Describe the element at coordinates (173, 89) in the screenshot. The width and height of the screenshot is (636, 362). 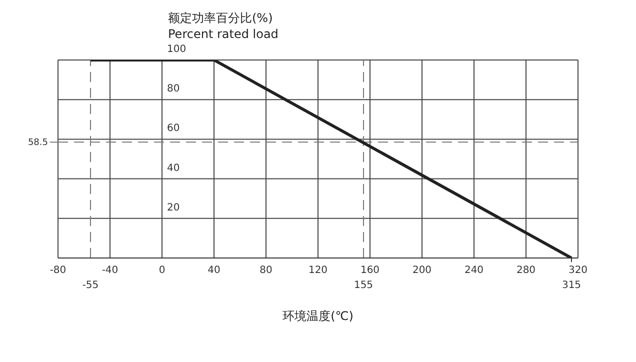
I see `y-tick-label: 80` at that location.